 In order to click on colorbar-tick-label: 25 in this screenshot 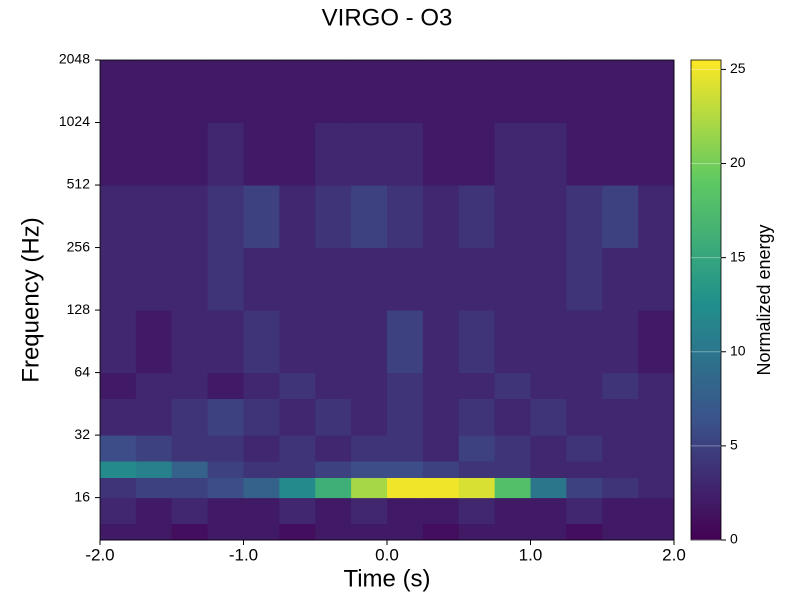, I will do `click(738, 68)`.